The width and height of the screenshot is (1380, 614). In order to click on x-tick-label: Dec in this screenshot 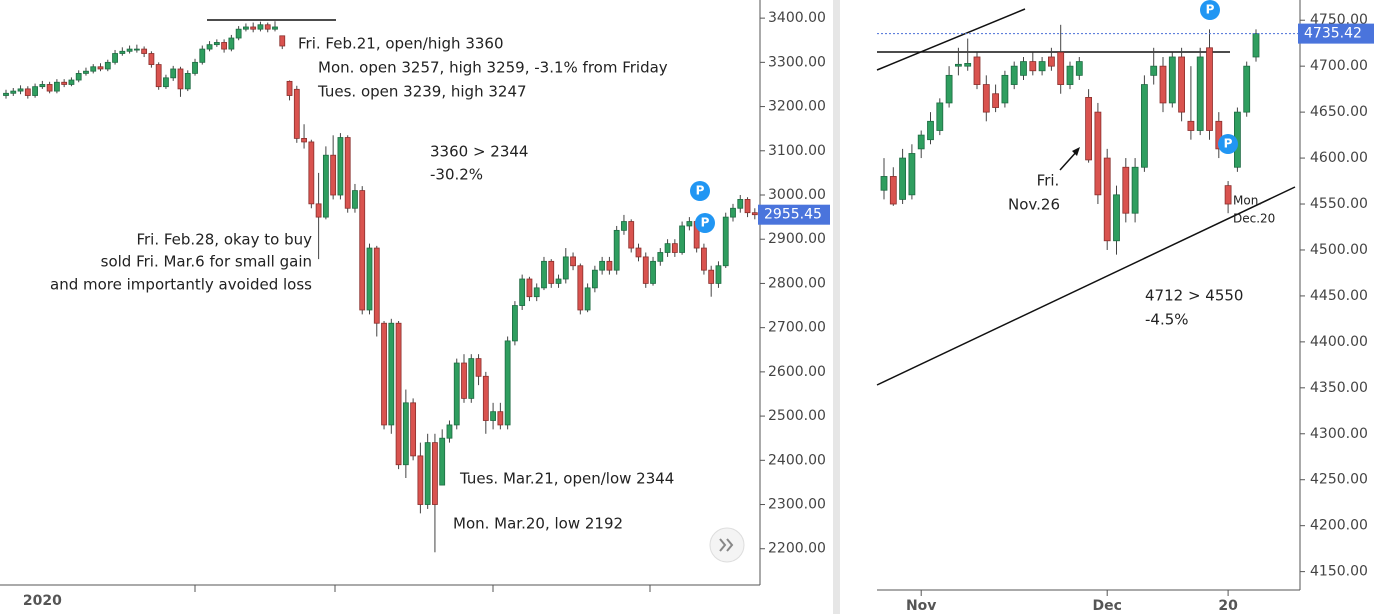, I will do `click(1106, 606)`.